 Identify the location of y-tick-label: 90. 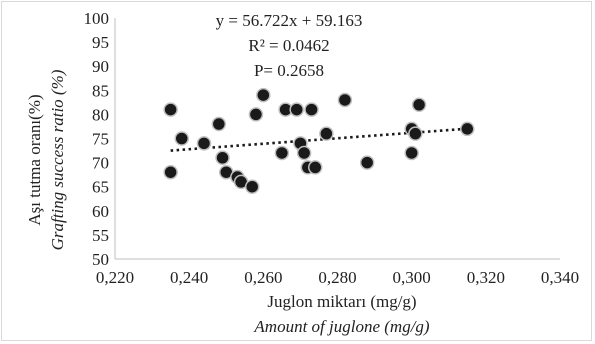
(100, 66).